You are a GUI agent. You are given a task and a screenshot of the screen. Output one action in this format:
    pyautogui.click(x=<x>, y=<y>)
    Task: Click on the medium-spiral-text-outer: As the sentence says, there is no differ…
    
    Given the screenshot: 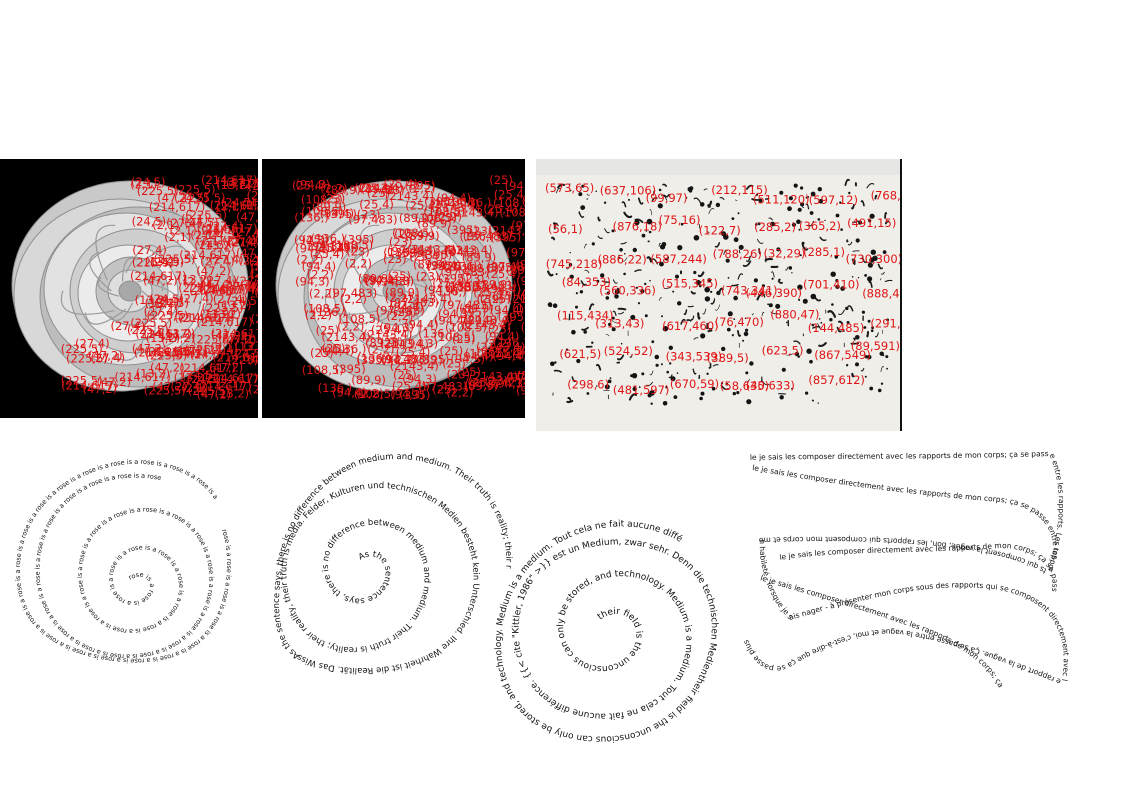 What is the action you would take?
    pyautogui.click(x=256, y=545)
    